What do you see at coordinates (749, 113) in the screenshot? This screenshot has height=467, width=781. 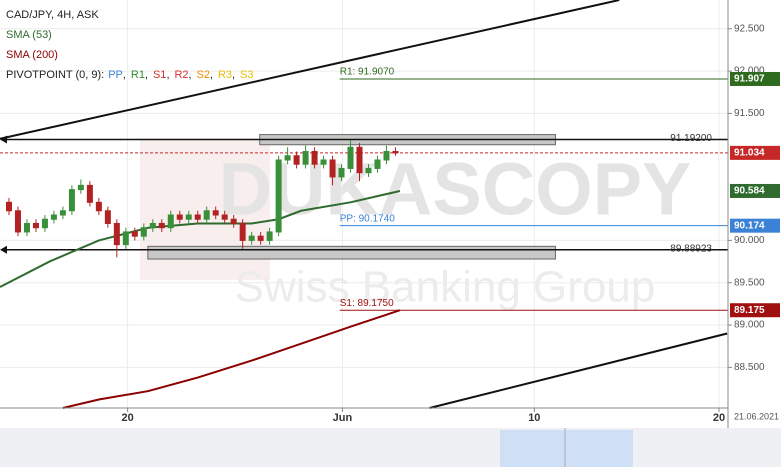 I see `y-tick-label: 91.500` at bounding box center [749, 113].